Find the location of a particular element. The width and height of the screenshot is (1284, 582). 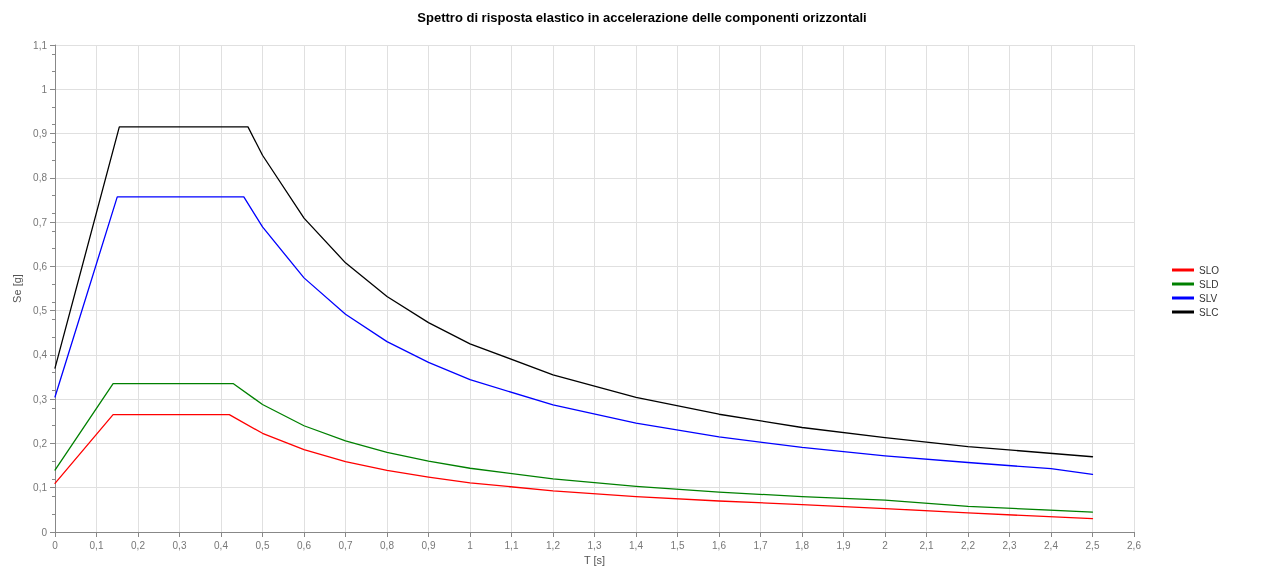

x-tick-label: 0,5 is located at coordinates (262, 545).